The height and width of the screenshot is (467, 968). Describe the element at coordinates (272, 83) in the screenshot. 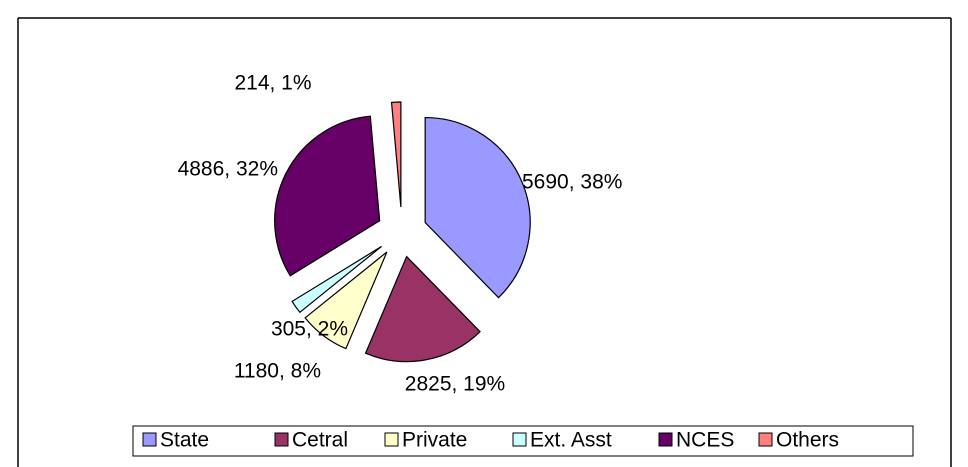

I see `data-label: 214, 1%` at that location.